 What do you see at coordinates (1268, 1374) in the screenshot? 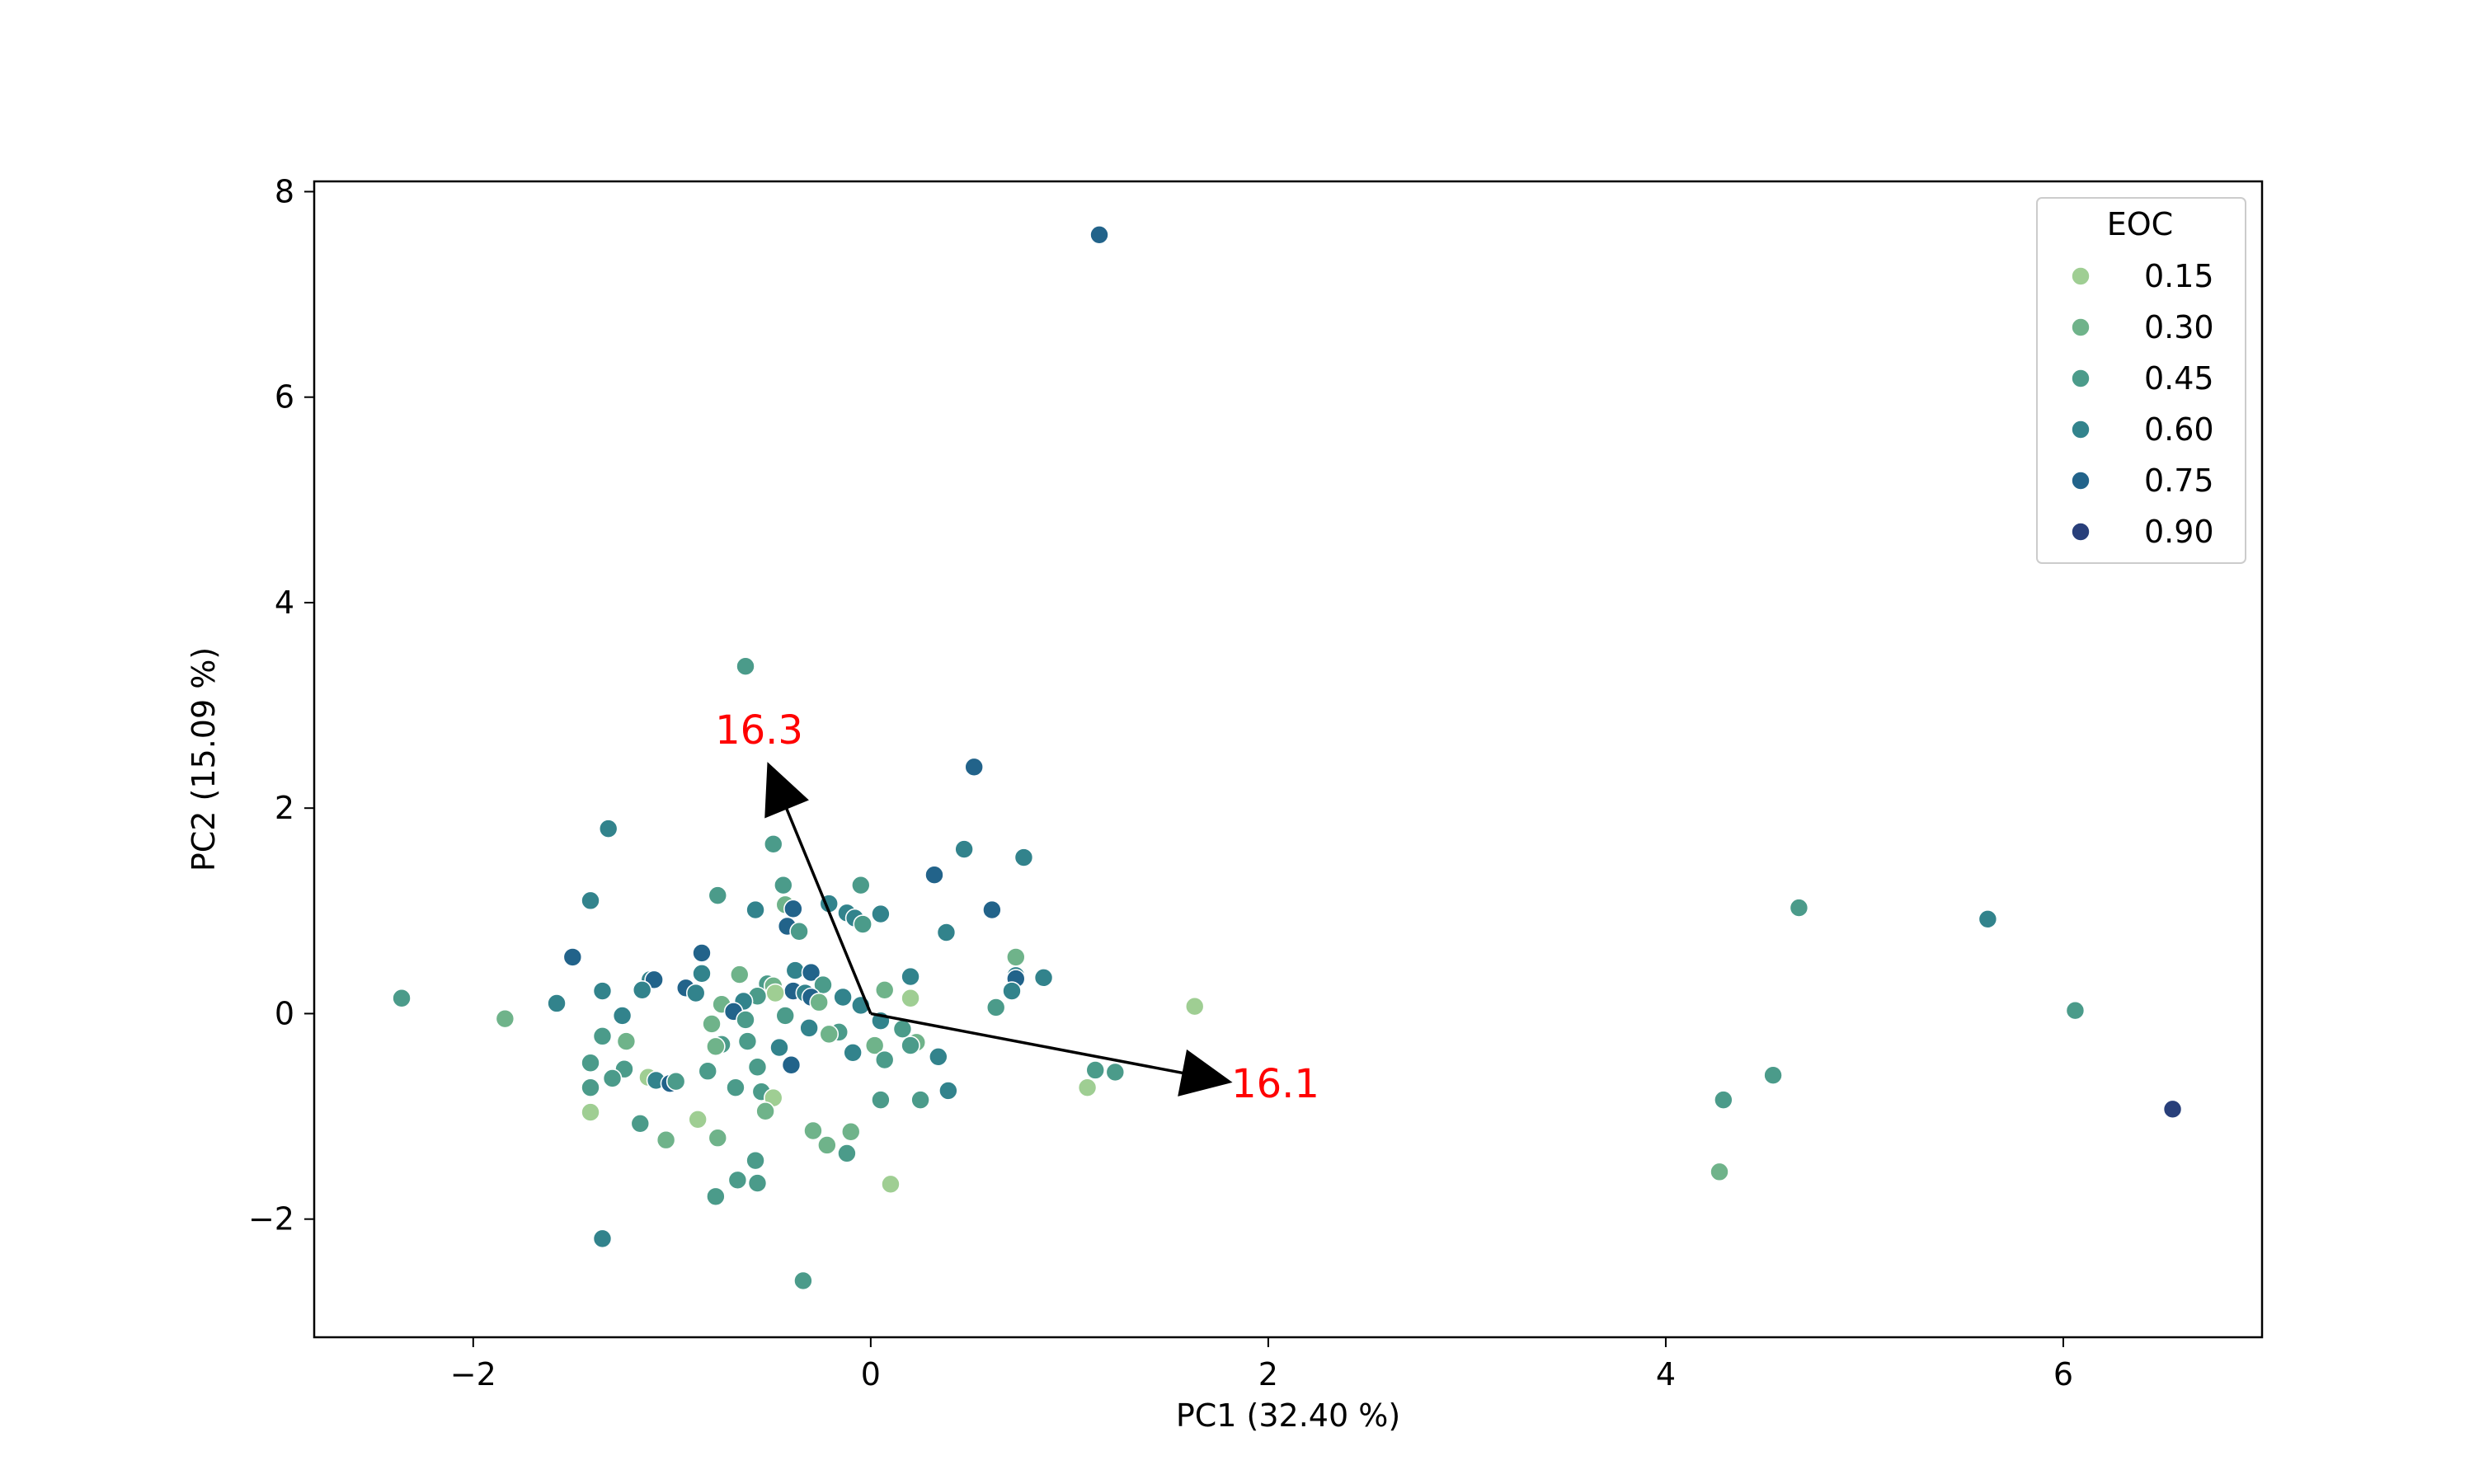
I see `x-tick-label: 2` at bounding box center [1268, 1374].